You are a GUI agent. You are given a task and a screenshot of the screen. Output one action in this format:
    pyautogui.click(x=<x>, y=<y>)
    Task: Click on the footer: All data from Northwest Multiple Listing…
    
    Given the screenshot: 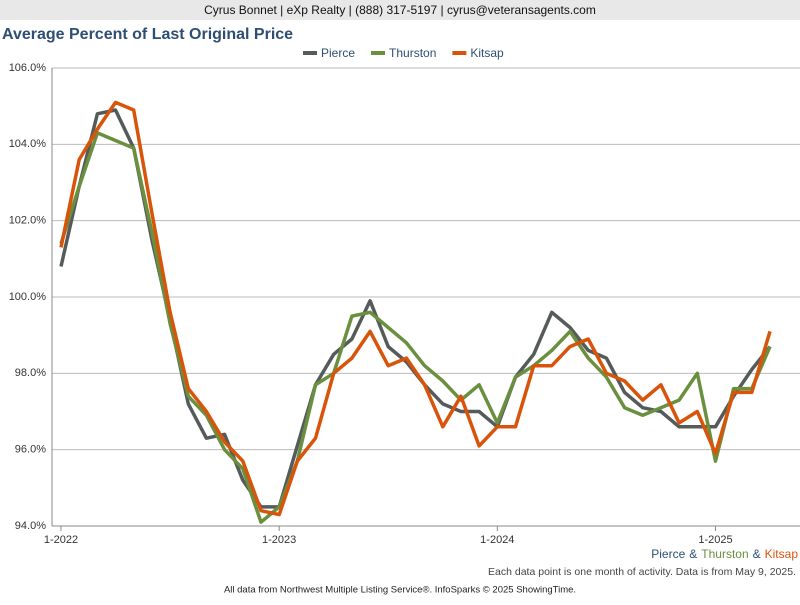 What is the action you would take?
    pyautogui.click(x=400, y=590)
    